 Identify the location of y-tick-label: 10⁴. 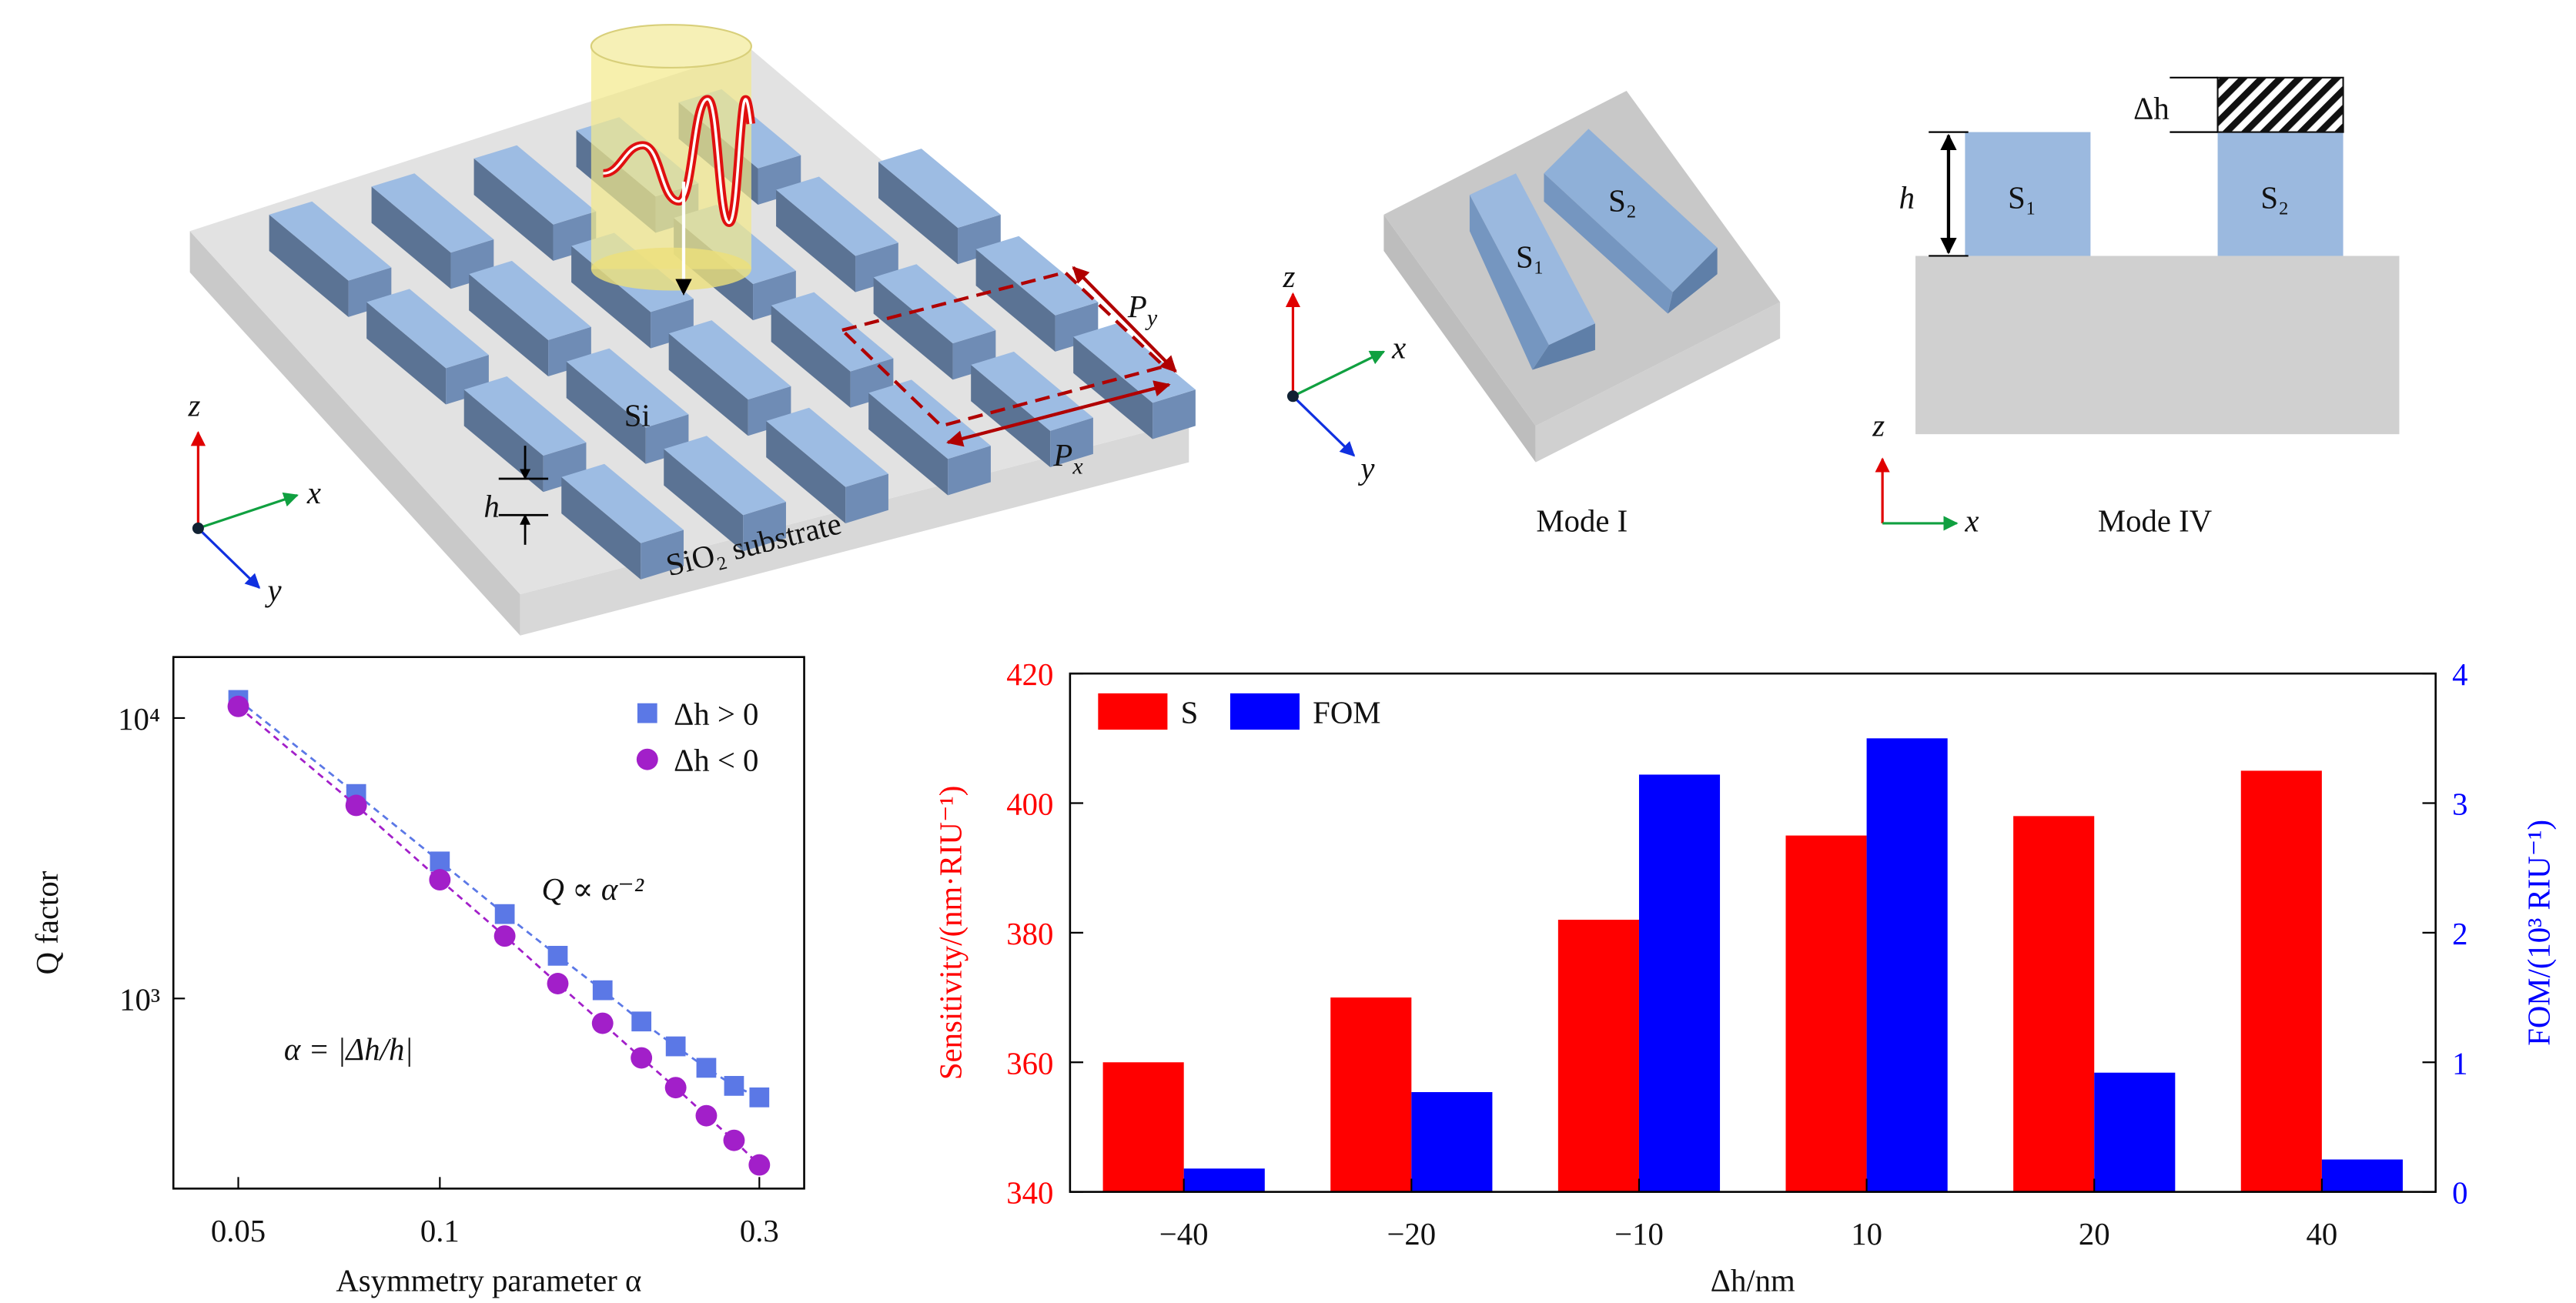
(139, 720).